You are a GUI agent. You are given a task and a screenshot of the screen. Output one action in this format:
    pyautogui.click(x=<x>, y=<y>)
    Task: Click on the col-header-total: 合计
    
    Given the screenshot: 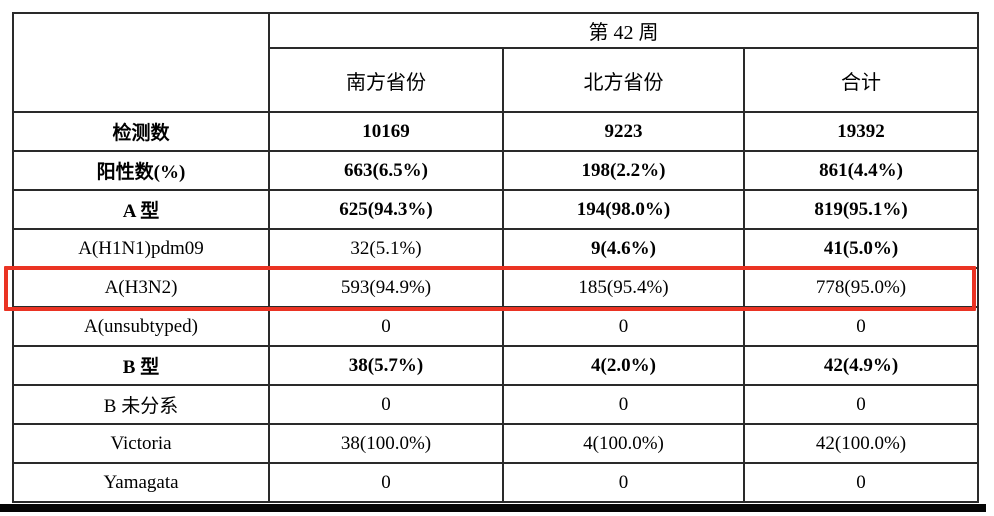 What is the action you would take?
    pyautogui.click(x=861, y=80)
    